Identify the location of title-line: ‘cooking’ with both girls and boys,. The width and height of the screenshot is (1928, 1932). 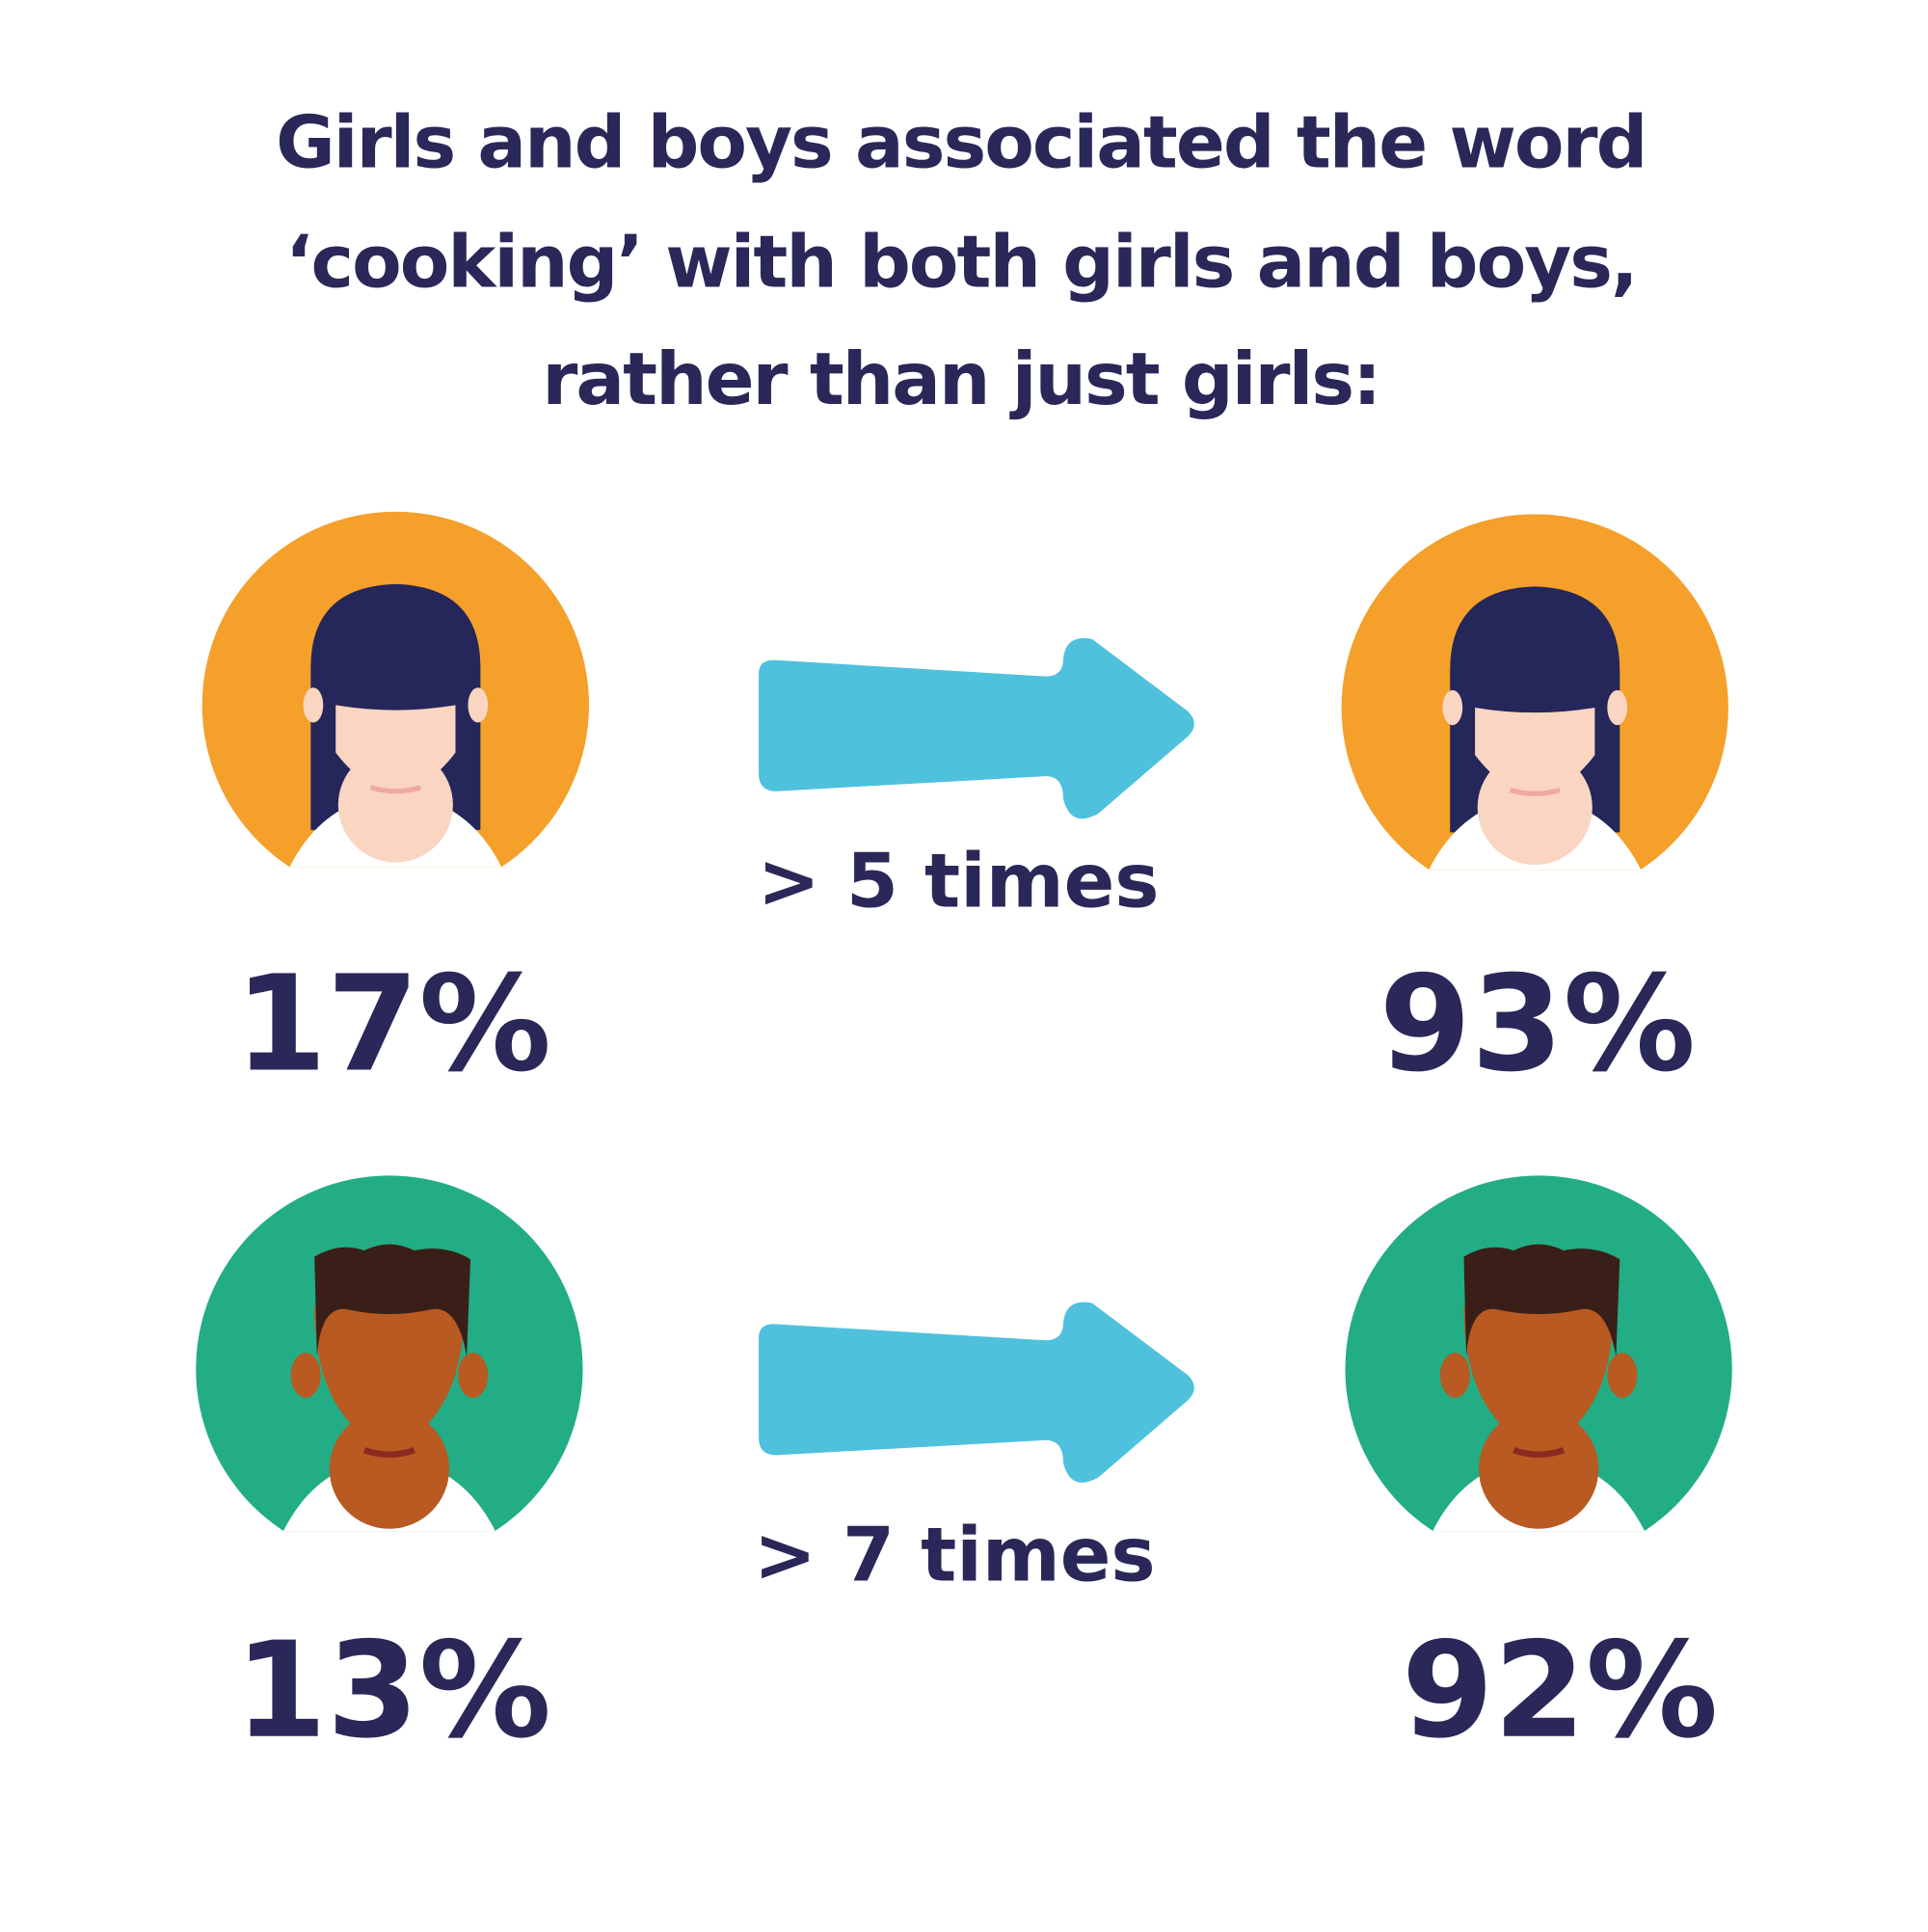
(961, 262).